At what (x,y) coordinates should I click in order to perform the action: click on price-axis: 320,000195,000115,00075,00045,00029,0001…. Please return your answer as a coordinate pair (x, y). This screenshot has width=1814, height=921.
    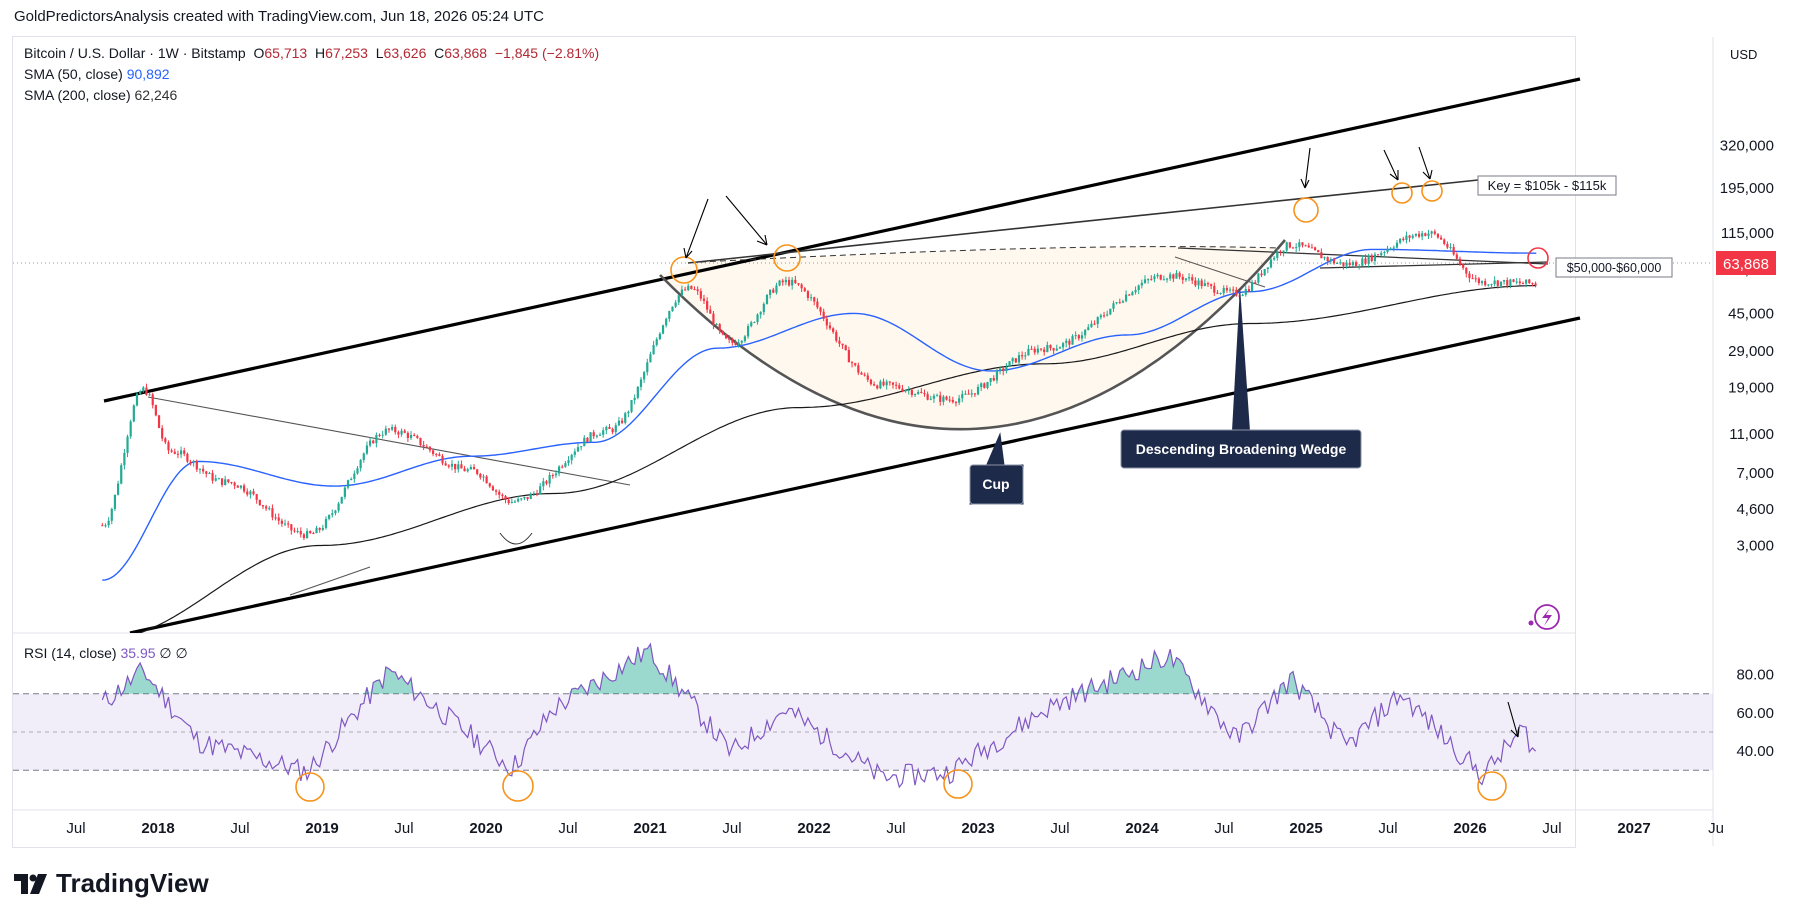
    Looking at the image, I should click on (1747, 345).